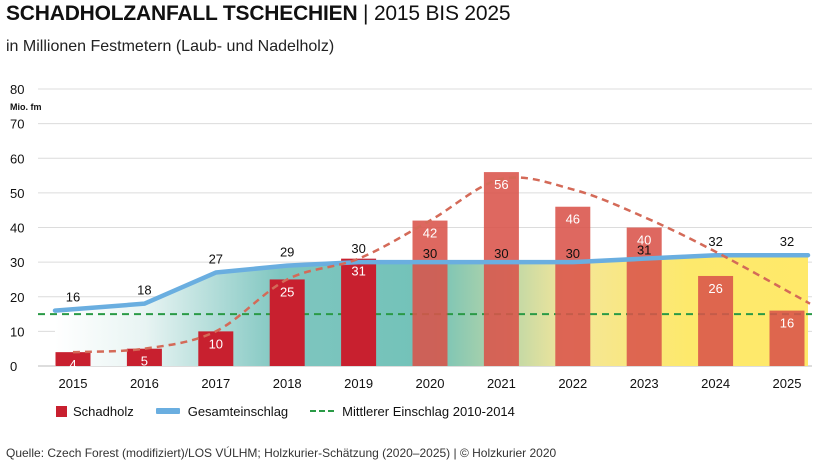 This screenshot has width=830, height=474. I want to click on bar-schadholz-2021, so click(501, 269).